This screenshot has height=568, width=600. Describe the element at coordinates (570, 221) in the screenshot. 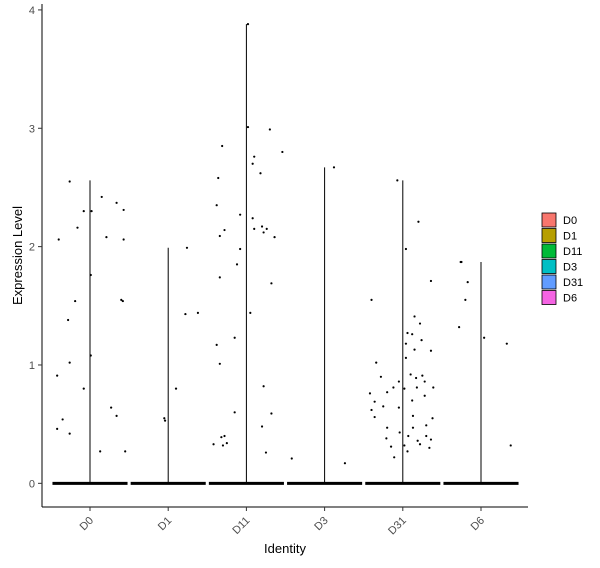

I see `legend-label-D0: D0` at that location.